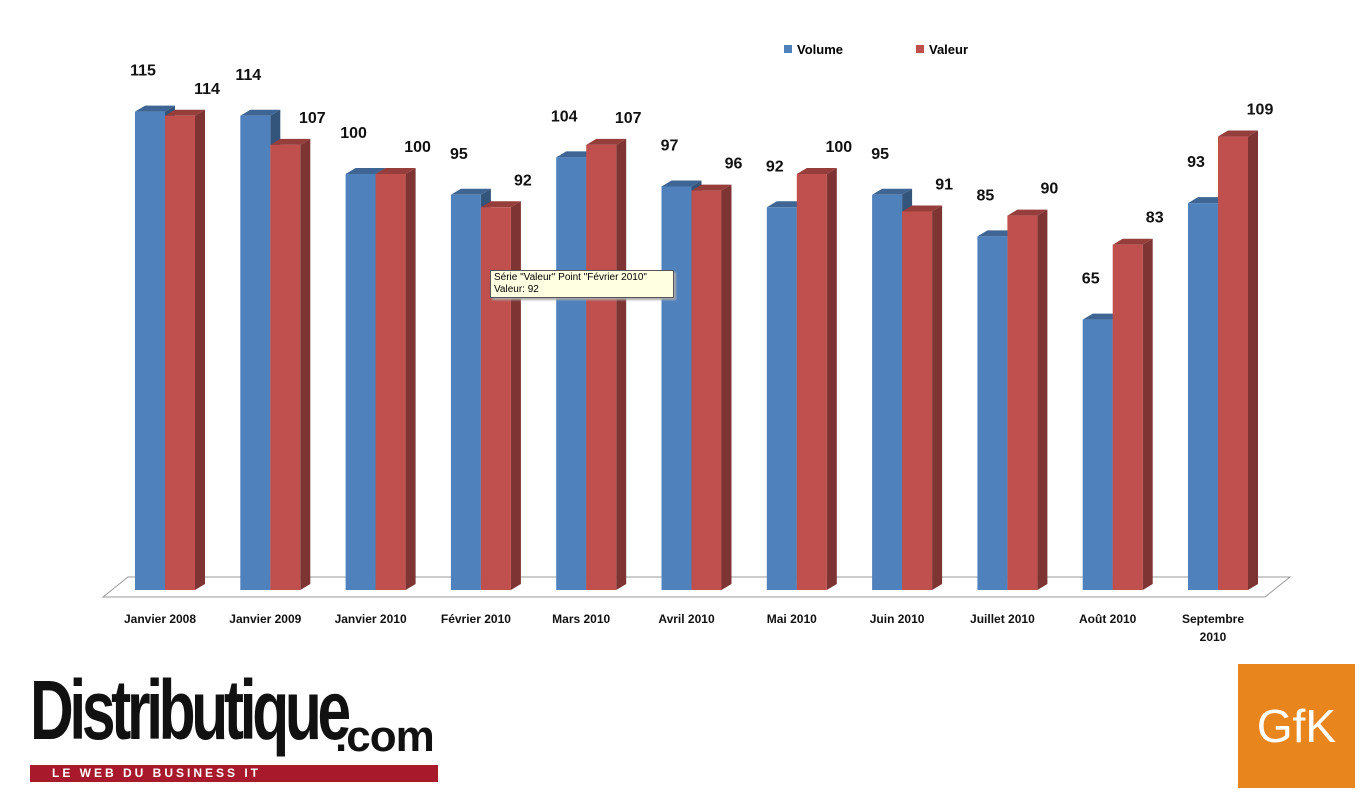 Image resolution: width=1362 pixels, height=792 pixels. Describe the element at coordinates (1050, 189) in the screenshot. I see `value-label: 90` at that location.